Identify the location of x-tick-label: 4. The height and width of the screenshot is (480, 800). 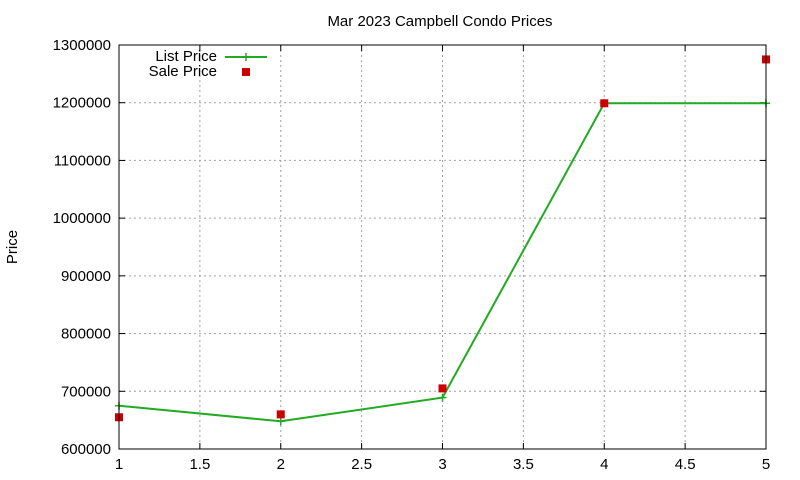
(604, 464).